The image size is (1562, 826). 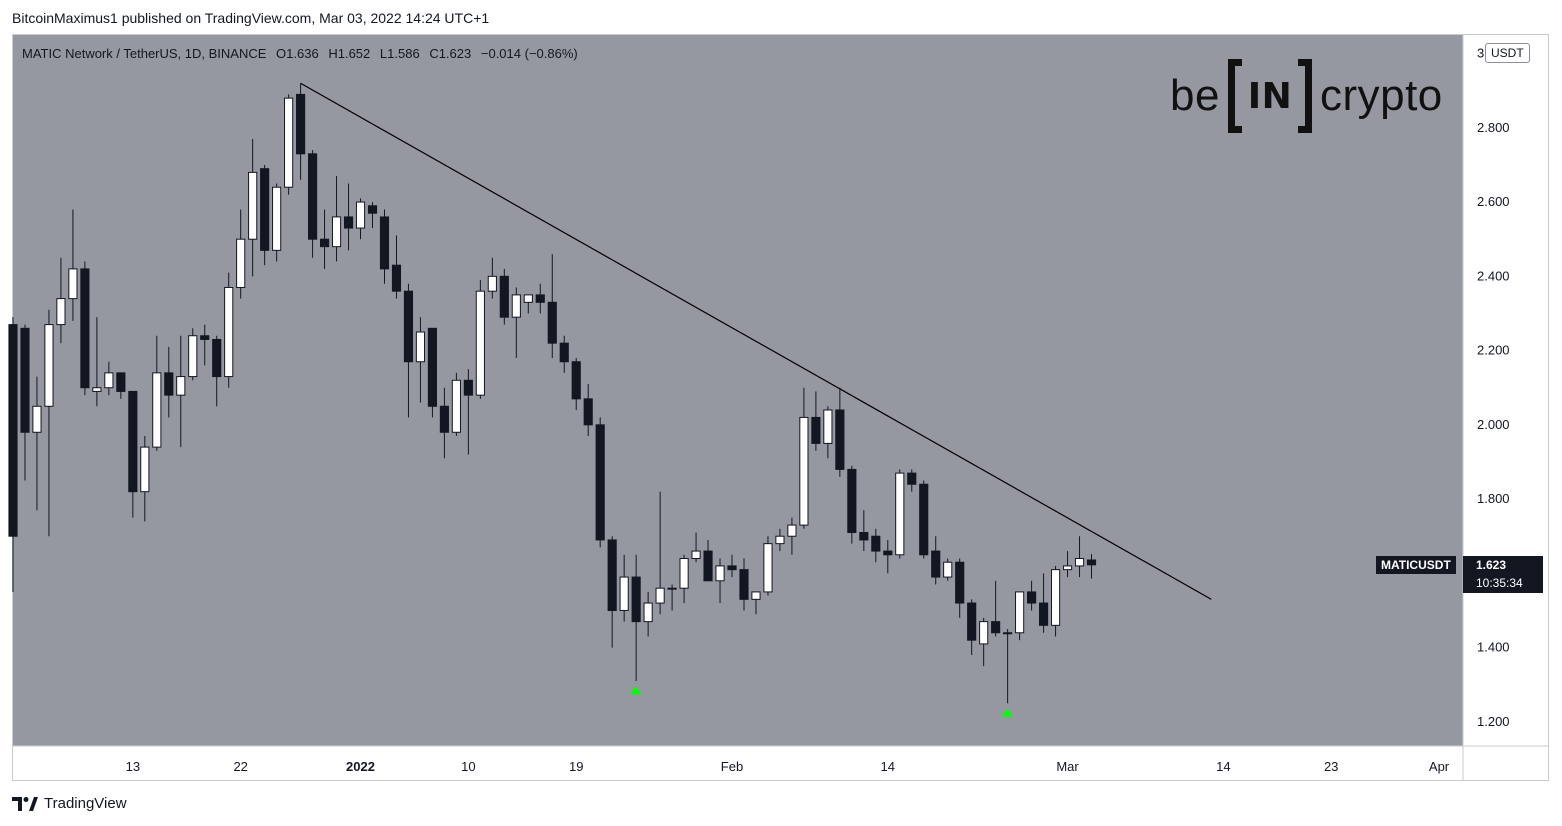 I want to click on time-axis: 13 22 2022 10 19 Feb 14 Mar 14 23 Apr, so click(x=788, y=766).